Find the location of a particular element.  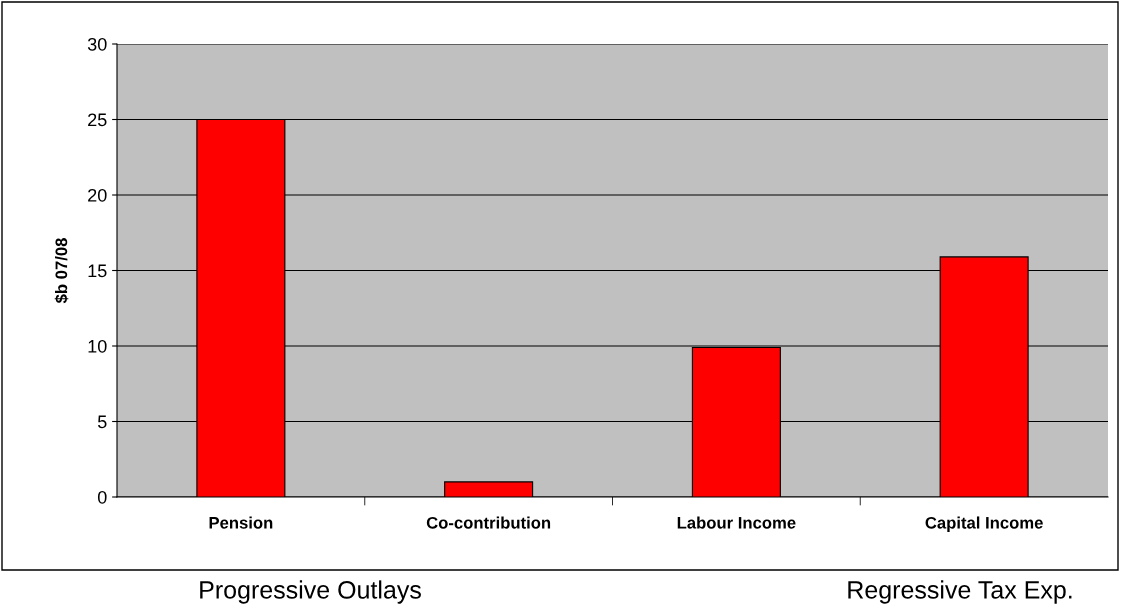

x-tick-label: Pension is located at coordinates (241, 522).